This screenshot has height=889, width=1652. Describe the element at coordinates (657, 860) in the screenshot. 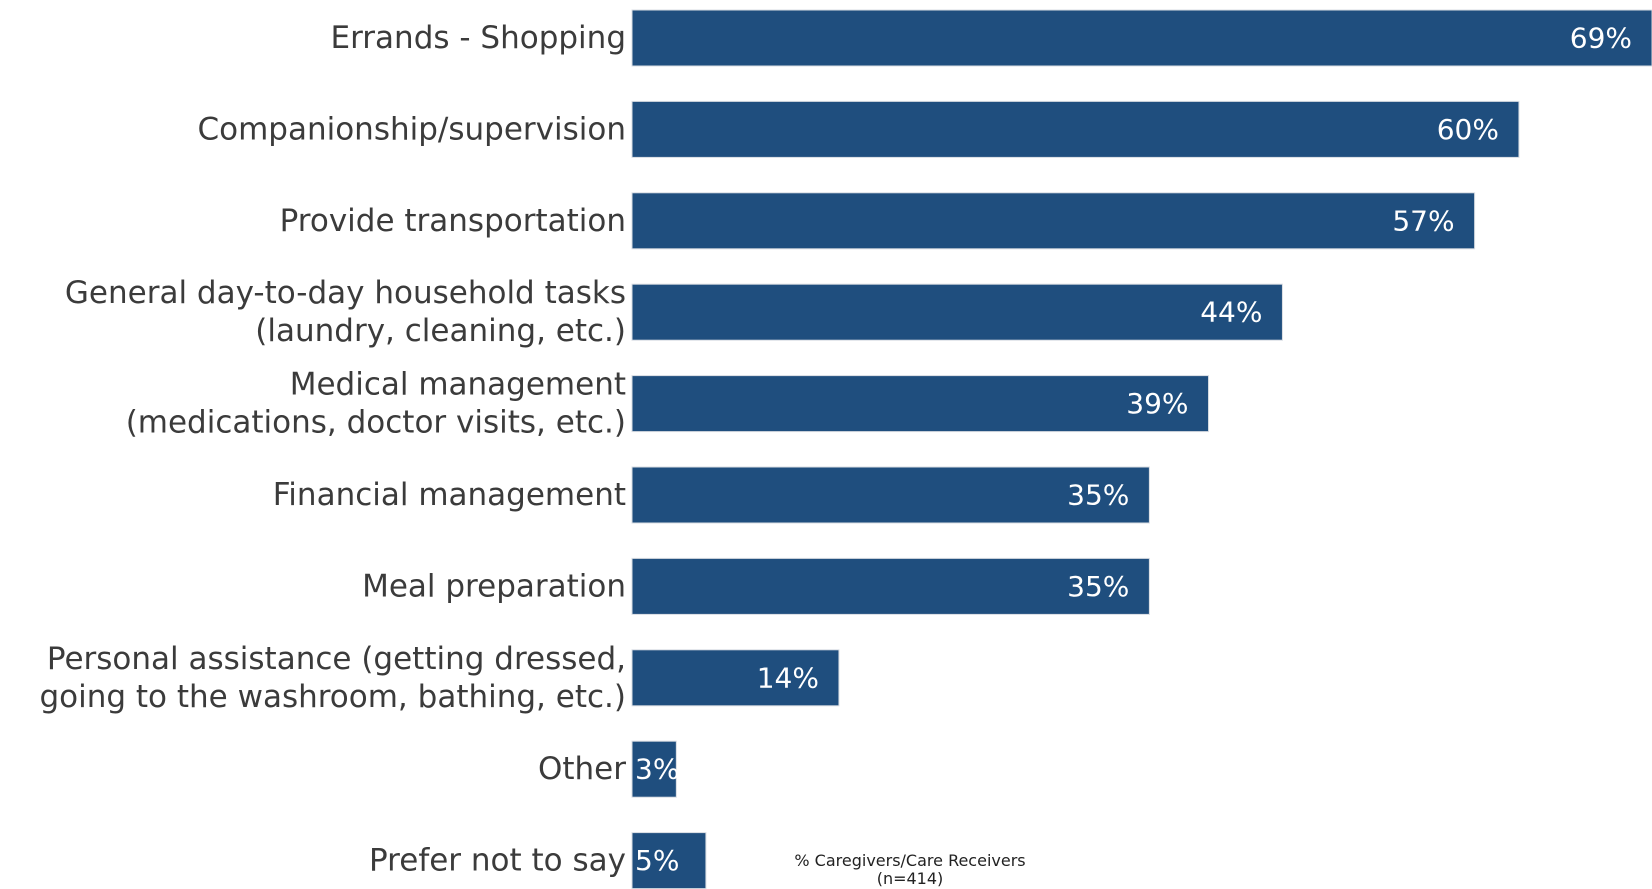

I see `value-label-9: 5%` at that location.